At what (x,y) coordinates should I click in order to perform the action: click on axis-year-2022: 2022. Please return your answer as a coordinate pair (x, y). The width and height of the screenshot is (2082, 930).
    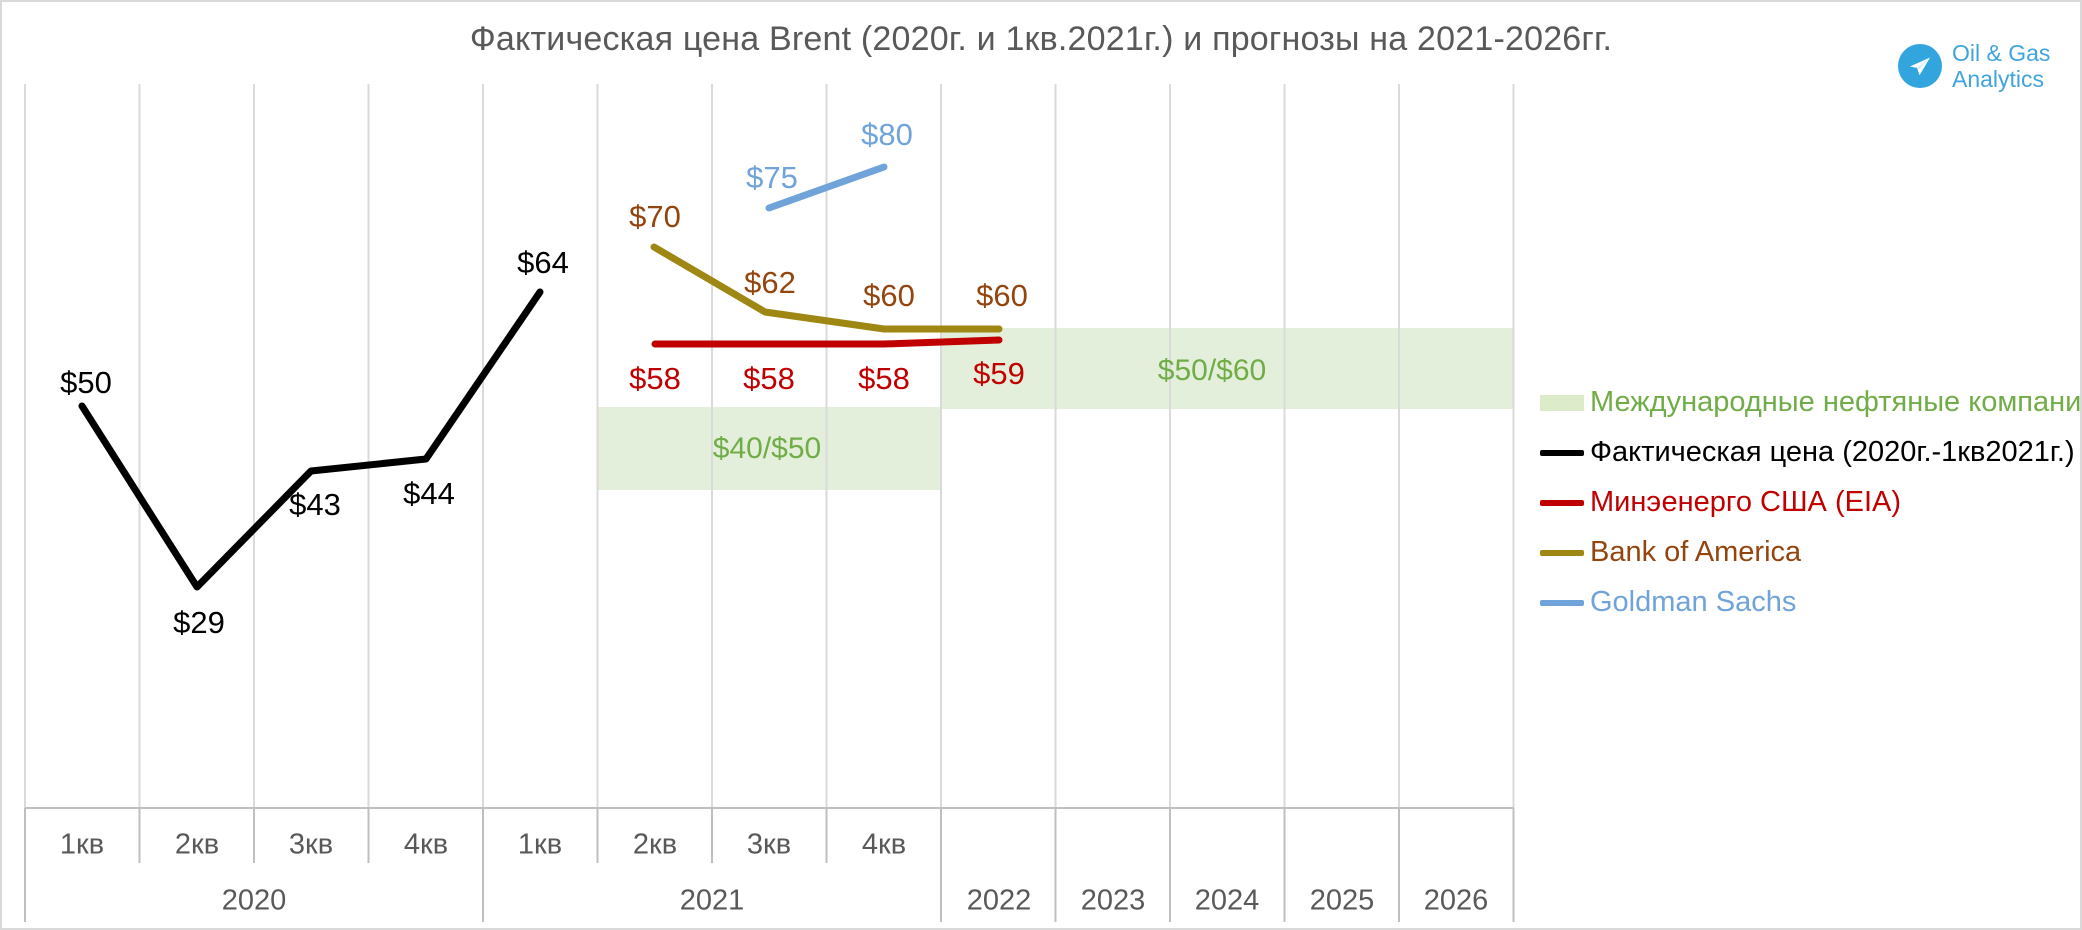
    Looking at the image, I should click on (999, 900).